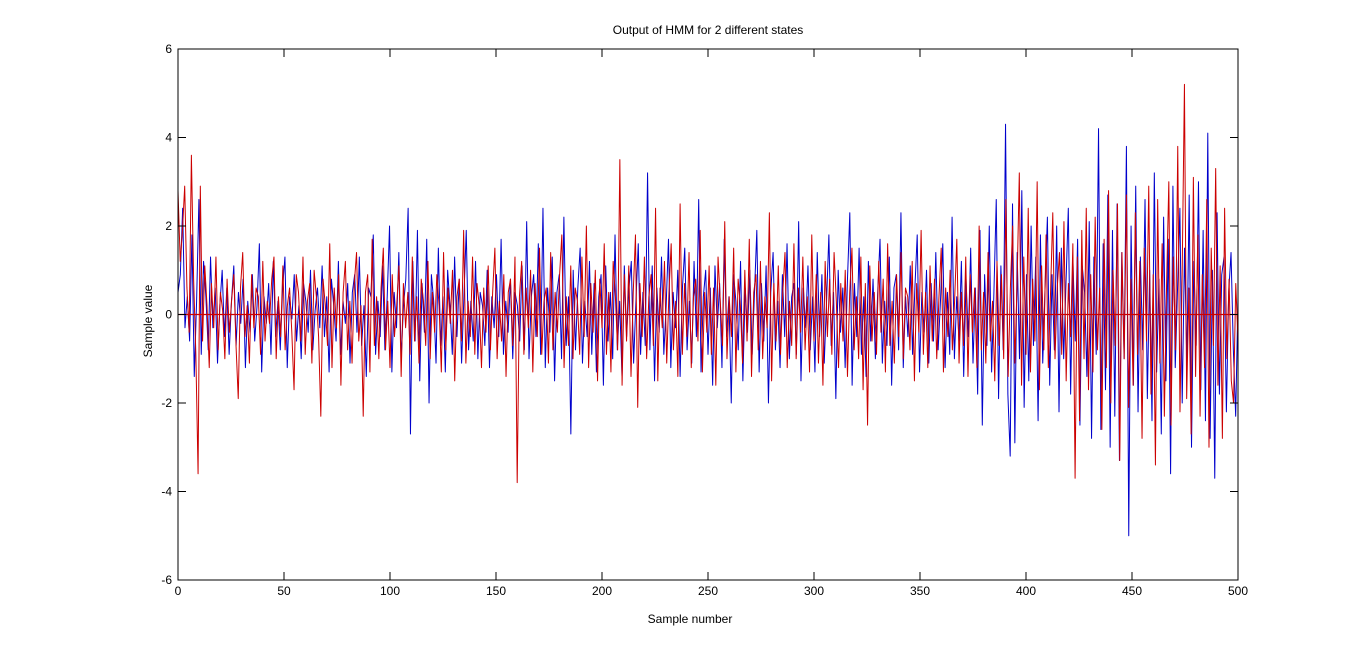 The height and width of the screenshot is (652, 1367). What do you see at coordinates (166, 492) in the screenshot?
I see `y-tick-label: -4` at bounding box center [166, 492].